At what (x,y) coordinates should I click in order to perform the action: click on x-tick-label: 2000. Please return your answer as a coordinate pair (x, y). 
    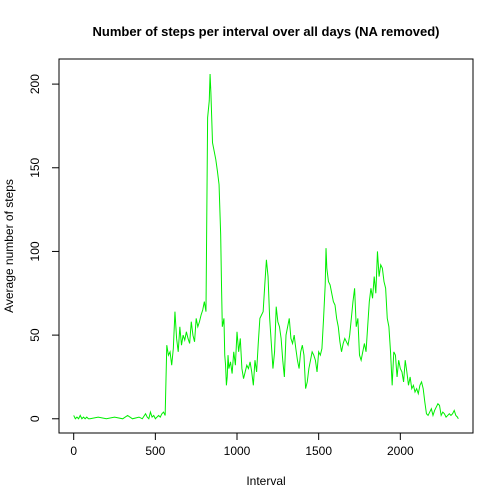
    Looking at the image, I should click on (400, 451).